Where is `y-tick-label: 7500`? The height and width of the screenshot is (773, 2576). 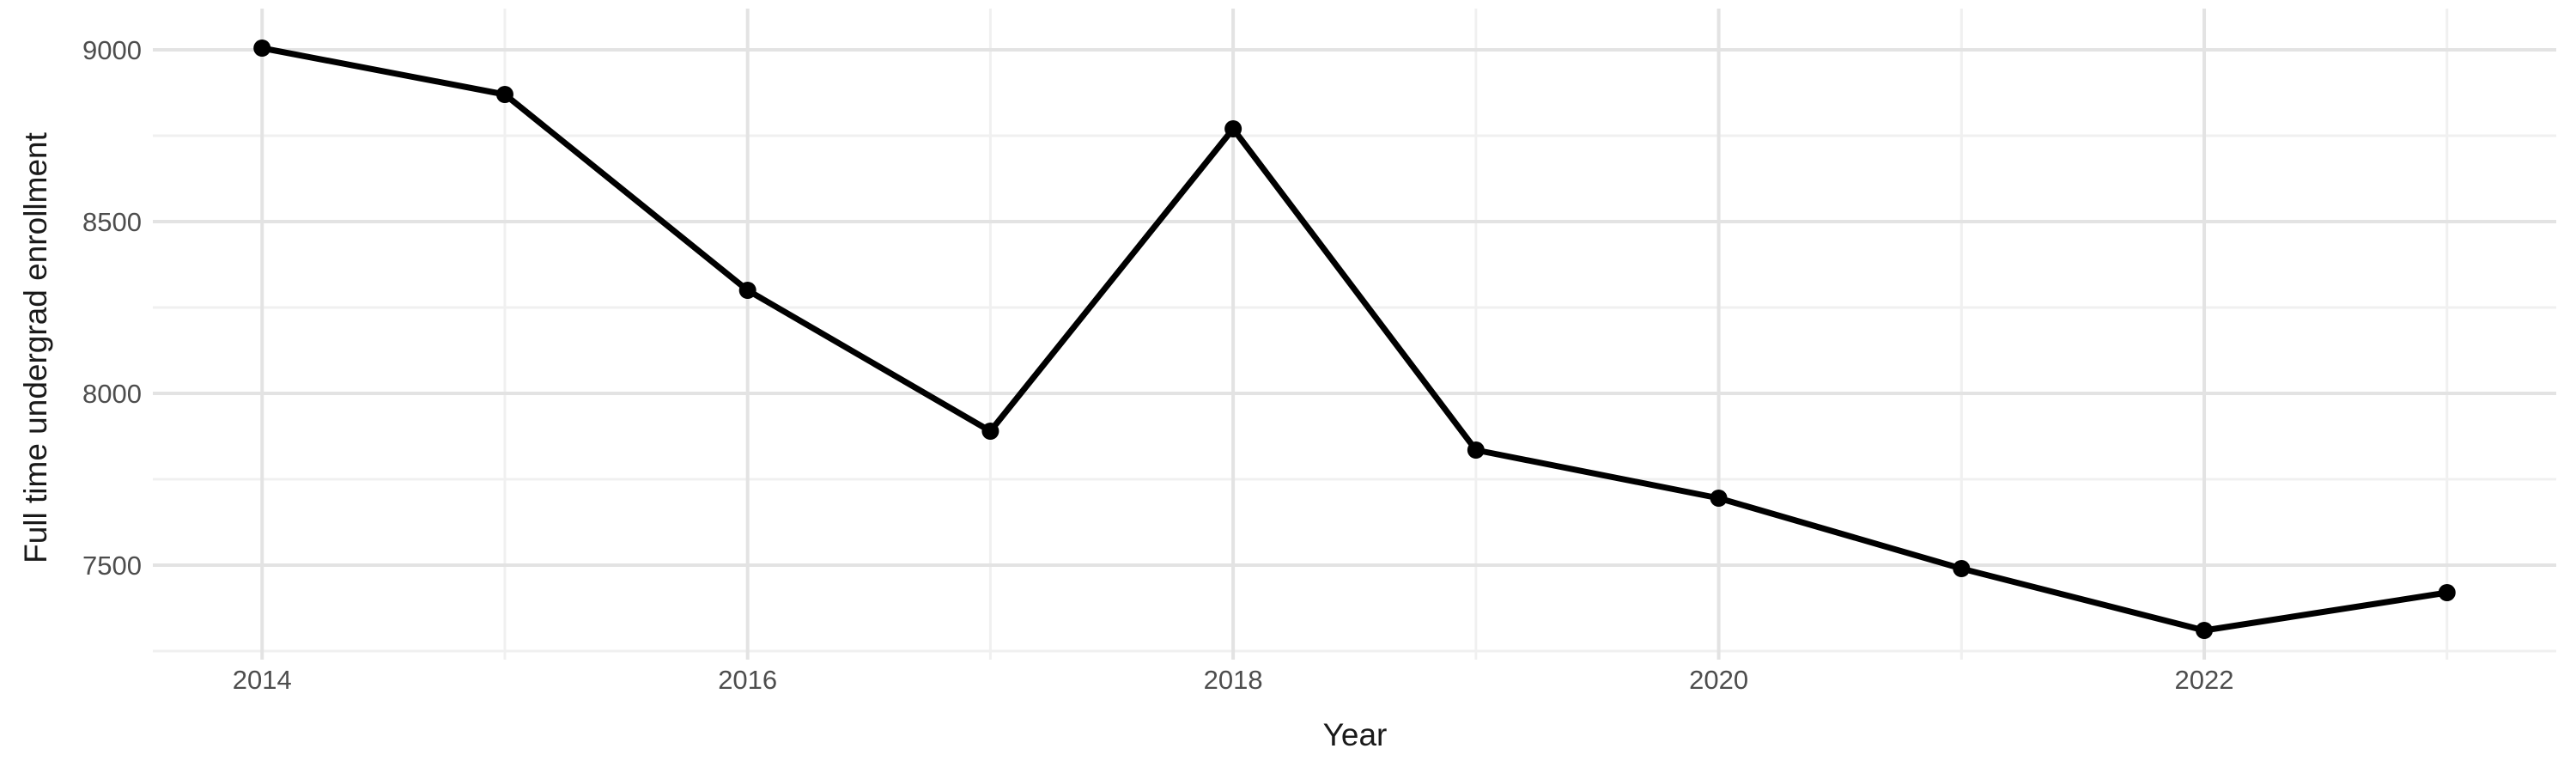
y-tick-label: 7500 is located at coordinates (112, 566).